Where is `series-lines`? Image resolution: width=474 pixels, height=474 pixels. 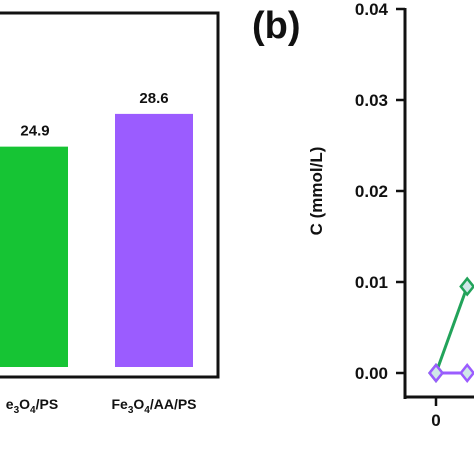 series-lines is located at coordinates (451, 330).